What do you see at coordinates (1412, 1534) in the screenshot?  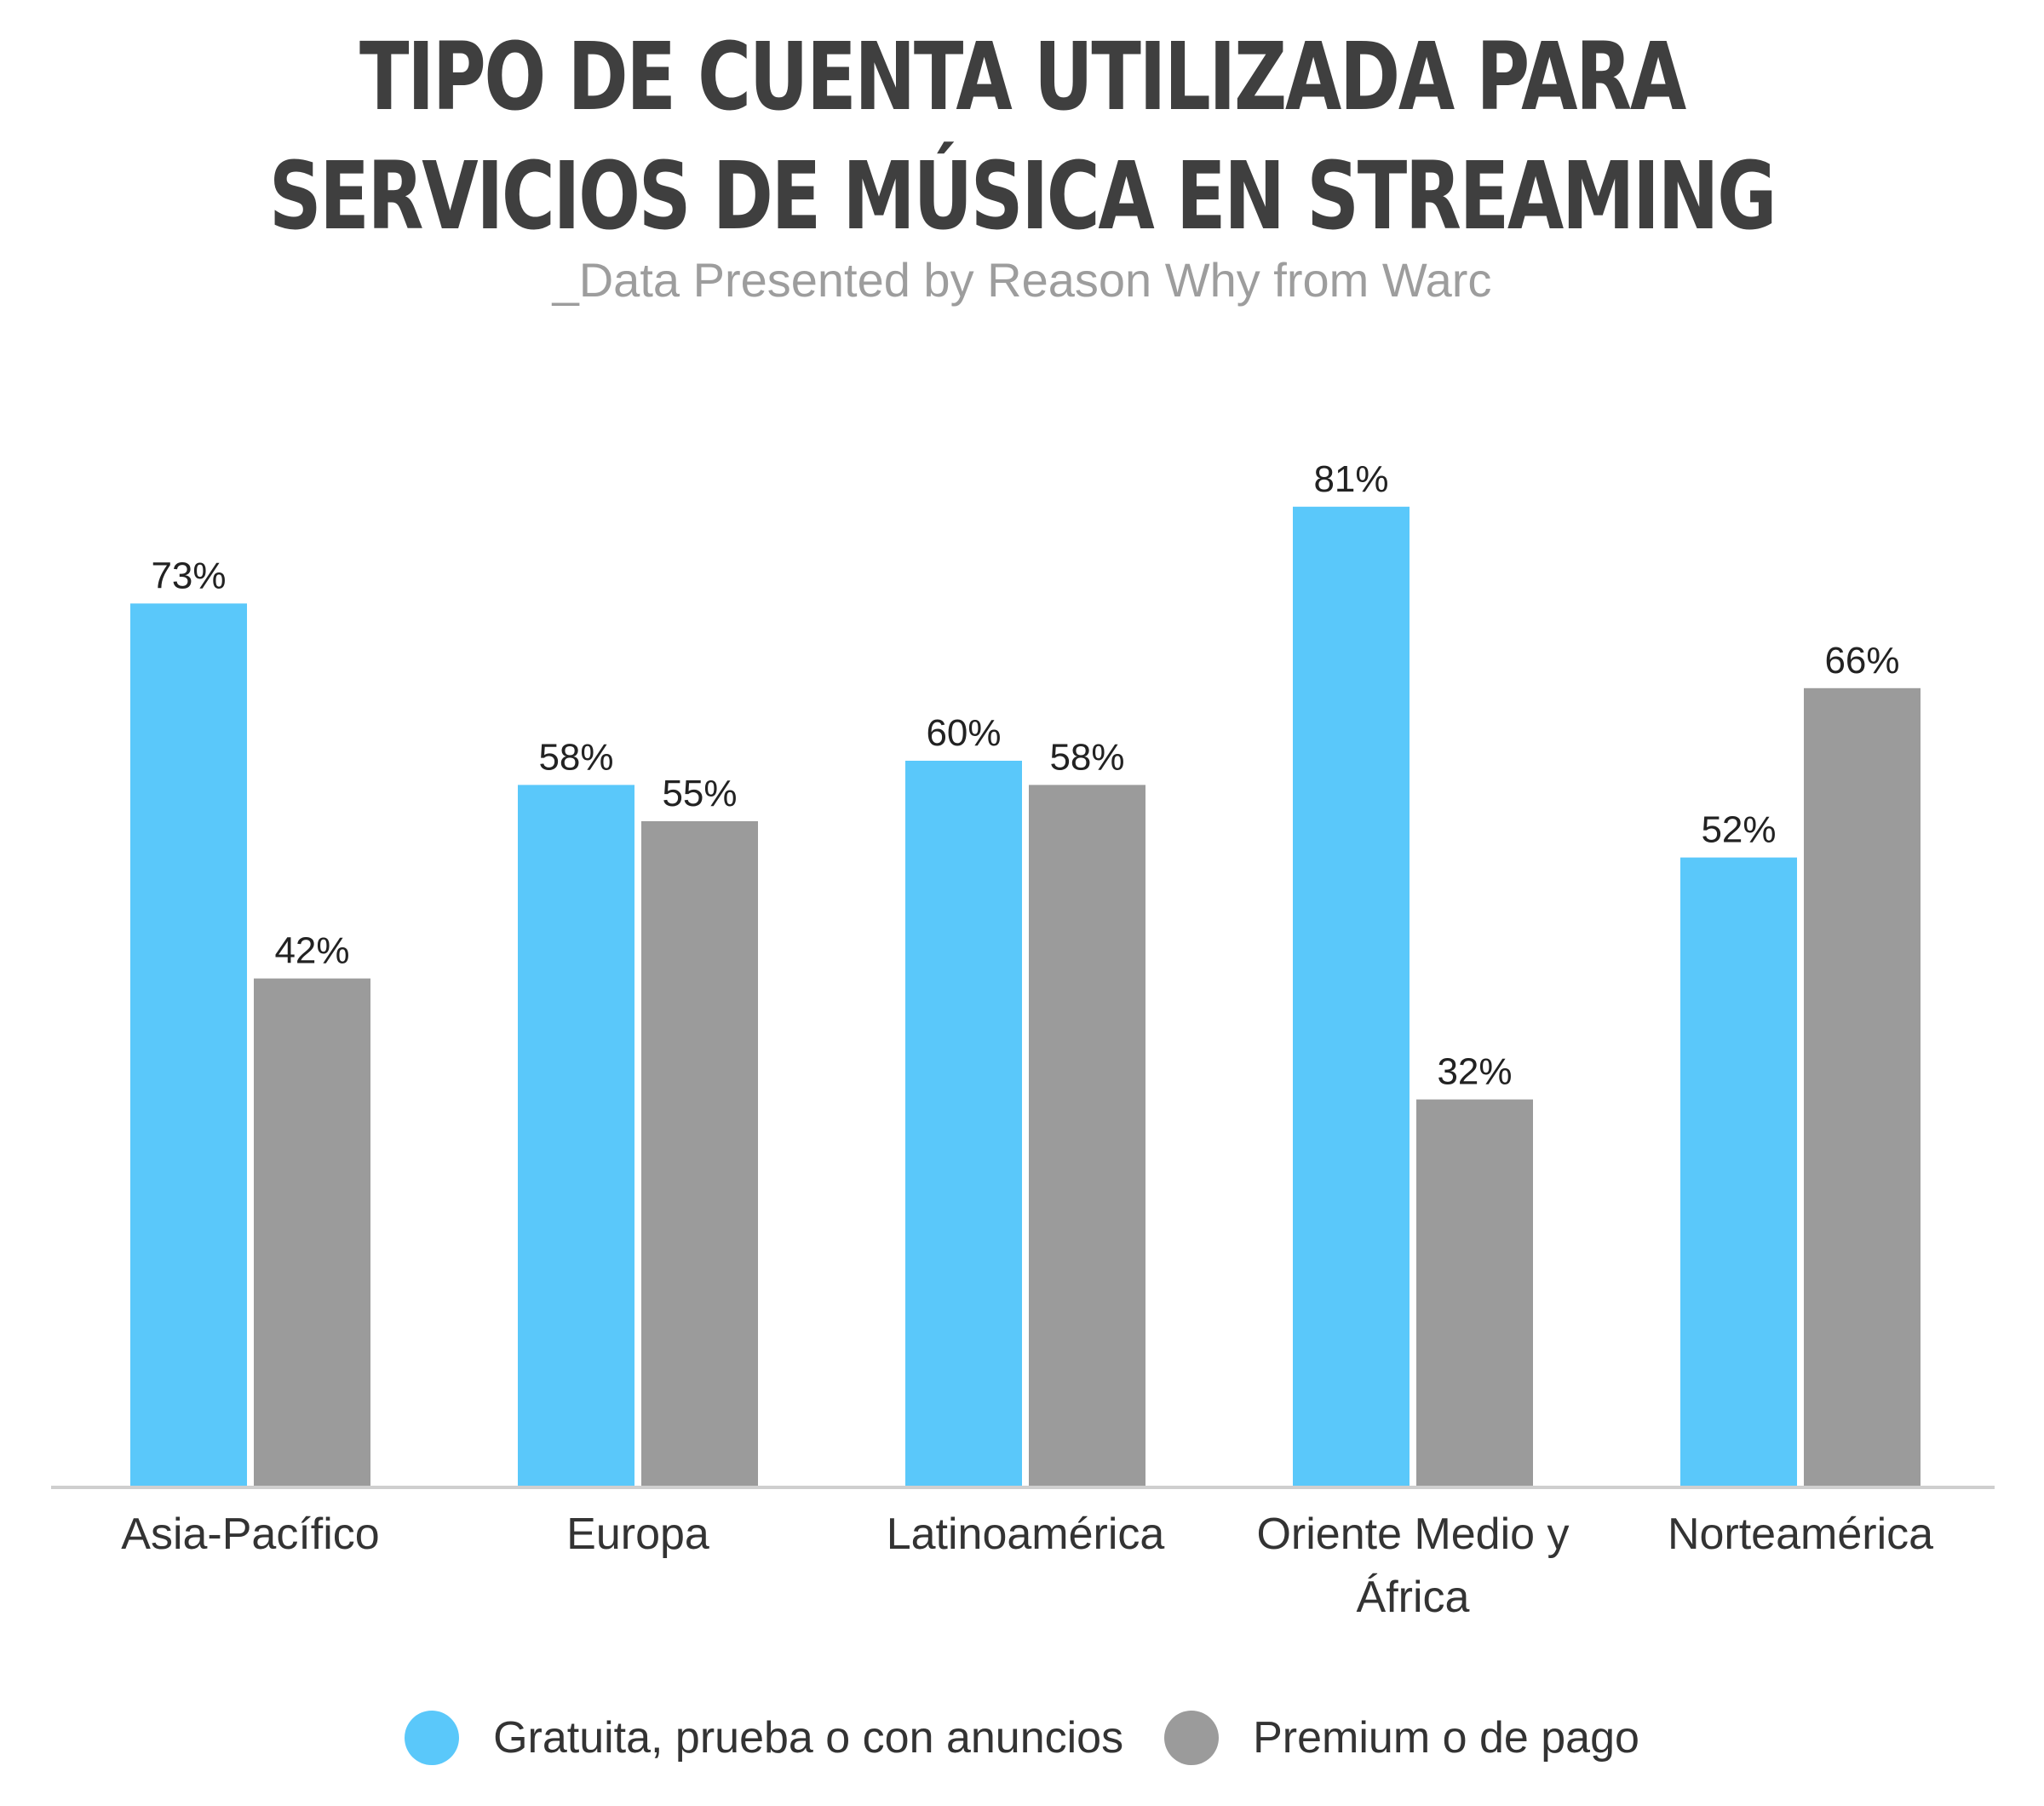 I see `x-tick-label-3-line0: Oriente Medio y` at bounding box center [1412, 1534].